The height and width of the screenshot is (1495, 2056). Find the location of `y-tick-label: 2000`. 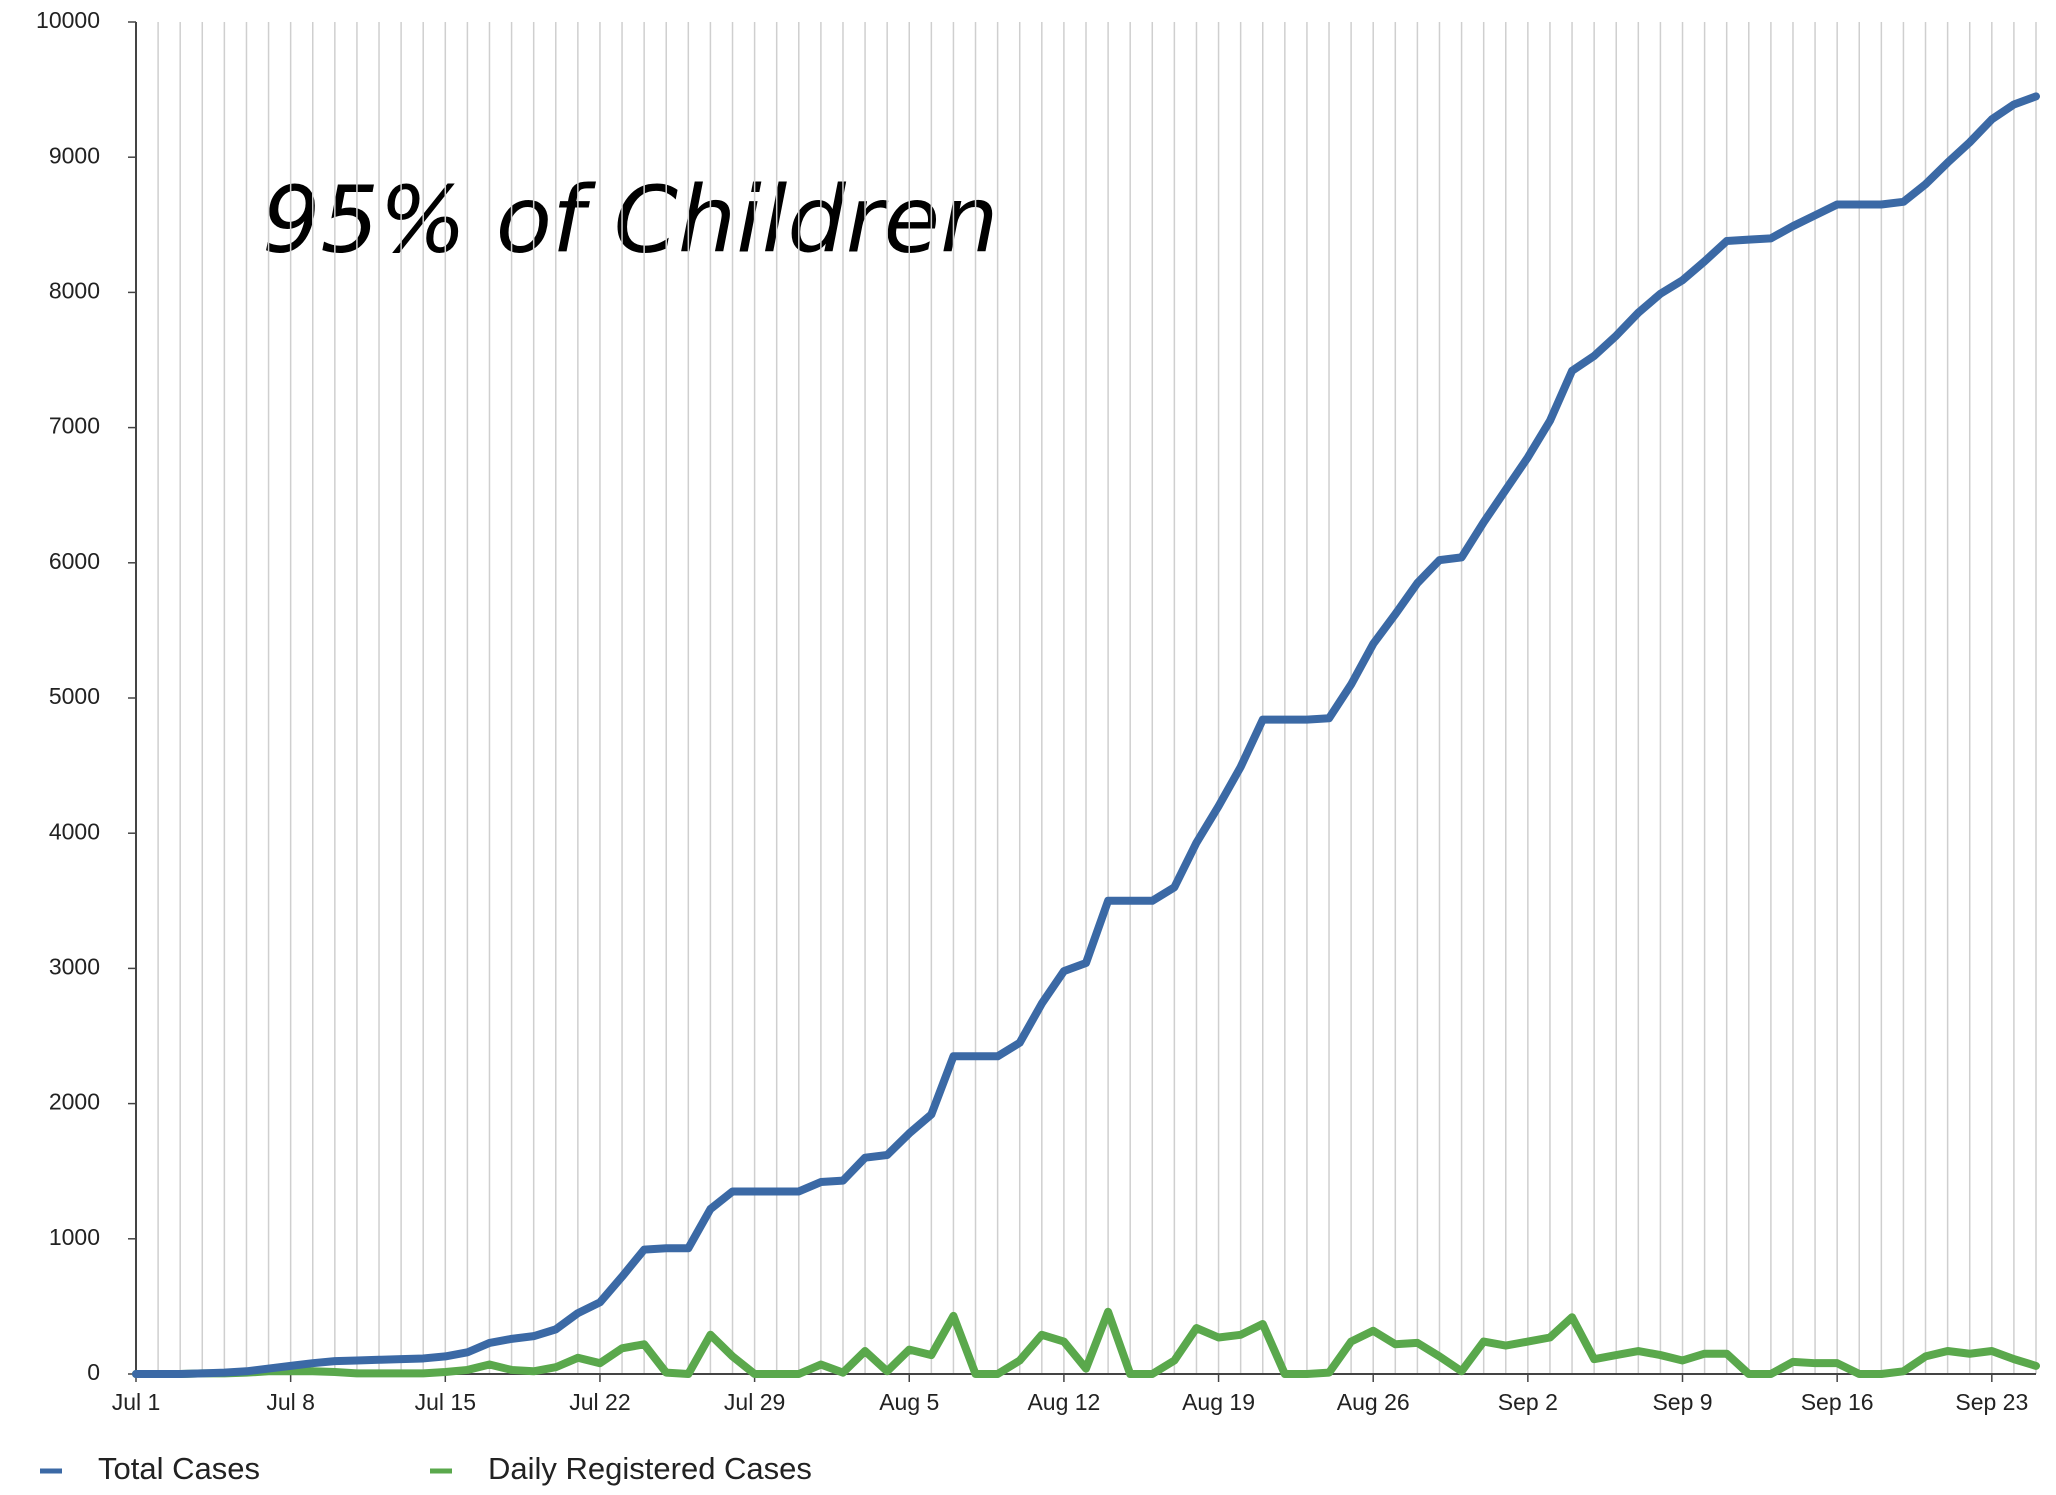

y-tick-label: 2000 is located at coordinates (74, 1102).